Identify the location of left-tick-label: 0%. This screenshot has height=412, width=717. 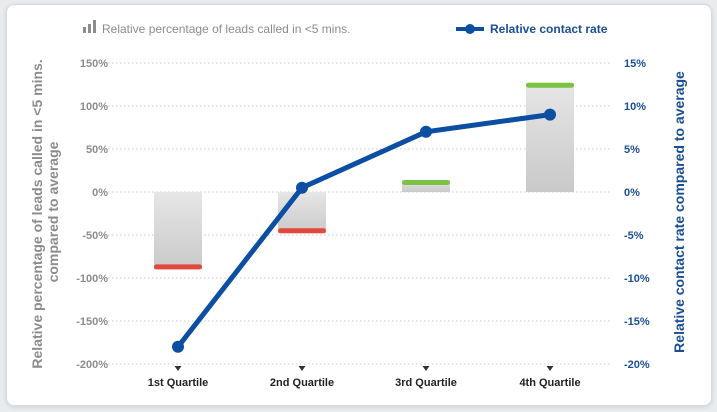
(100, 193).